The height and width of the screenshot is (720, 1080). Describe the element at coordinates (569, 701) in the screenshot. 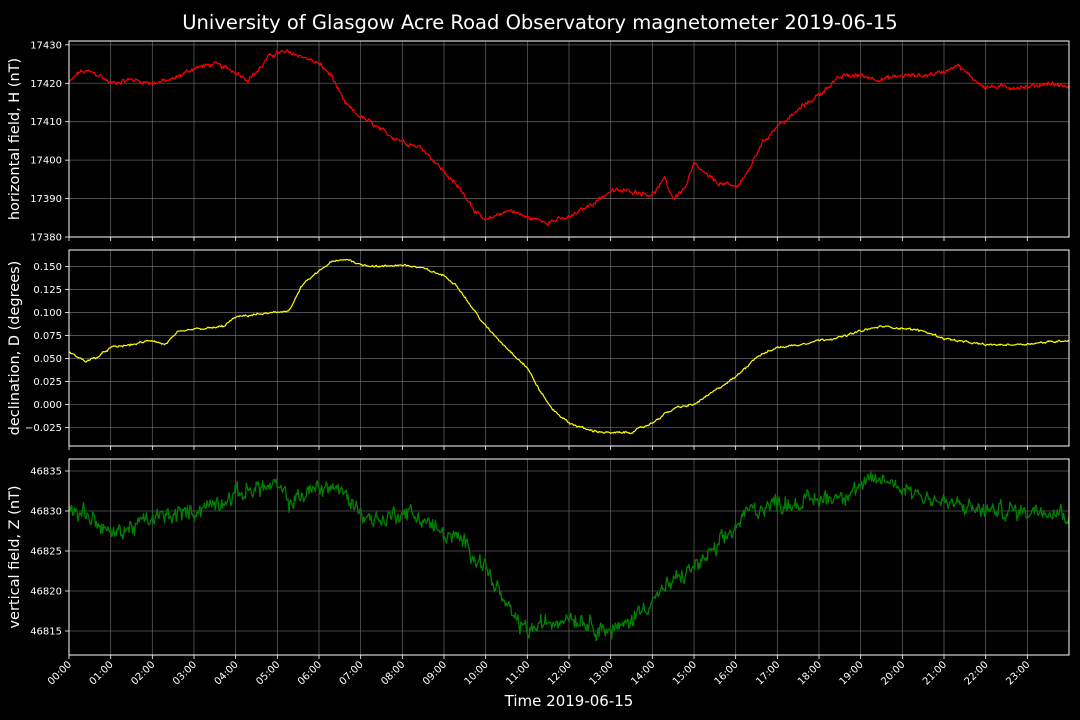

I see `x-axis-label: Time 2019-06-15` at that location.